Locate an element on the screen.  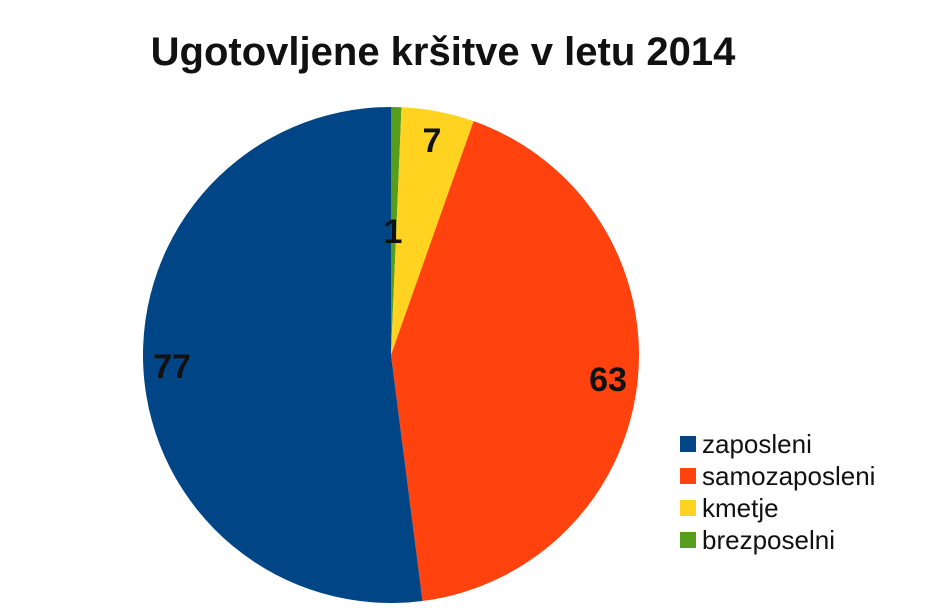
legend-label: samozaposleni is located at coordinates (789, 475).